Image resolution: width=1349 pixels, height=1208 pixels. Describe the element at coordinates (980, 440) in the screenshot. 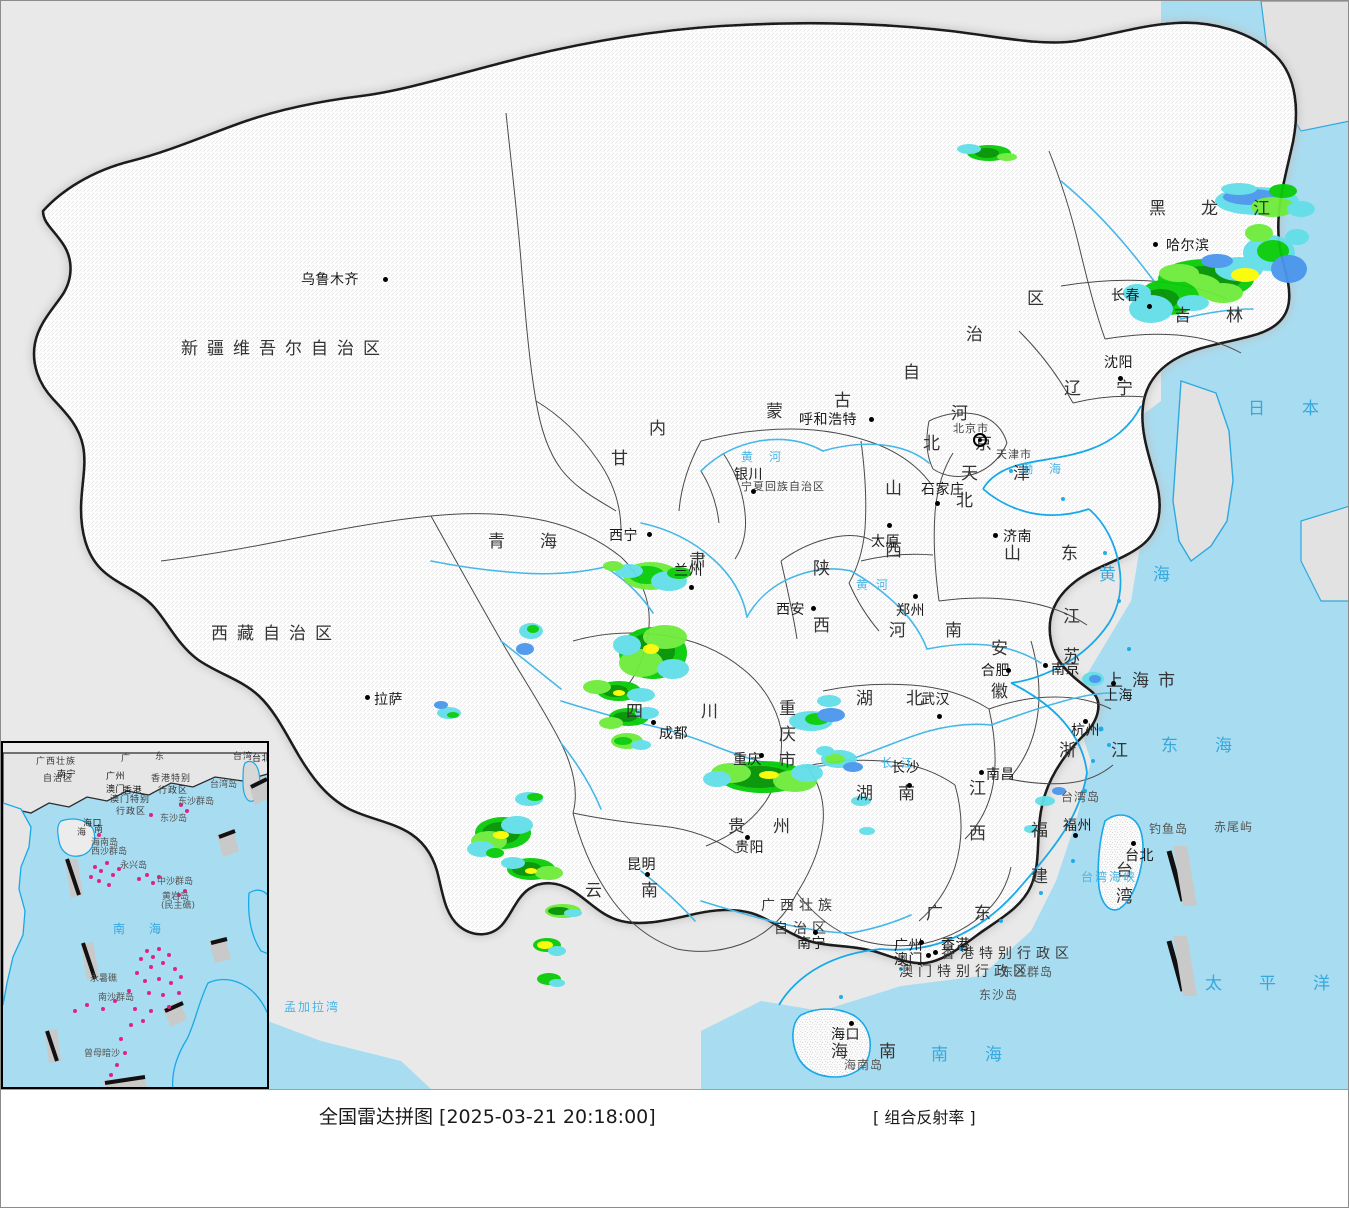

I see `capital-marker-beijing` at that location.